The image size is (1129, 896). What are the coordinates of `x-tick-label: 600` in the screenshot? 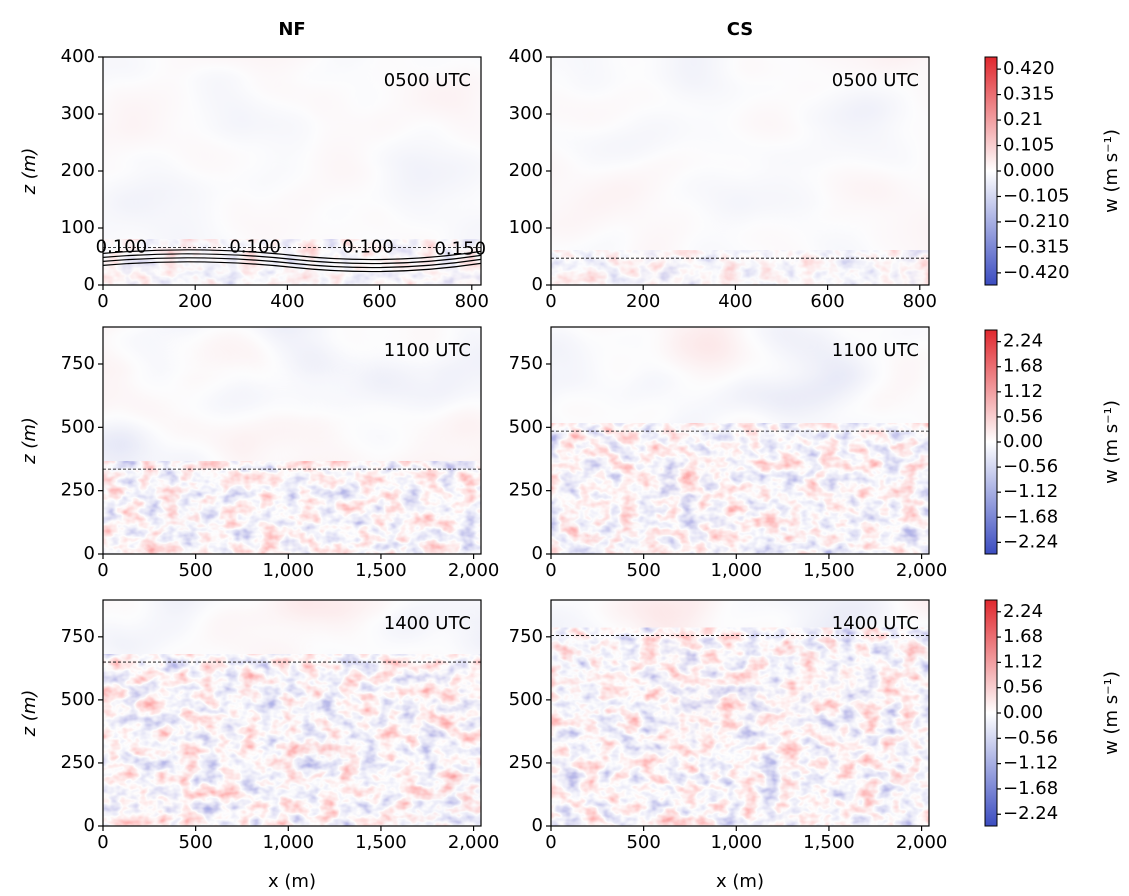 It's located at (379, 301).